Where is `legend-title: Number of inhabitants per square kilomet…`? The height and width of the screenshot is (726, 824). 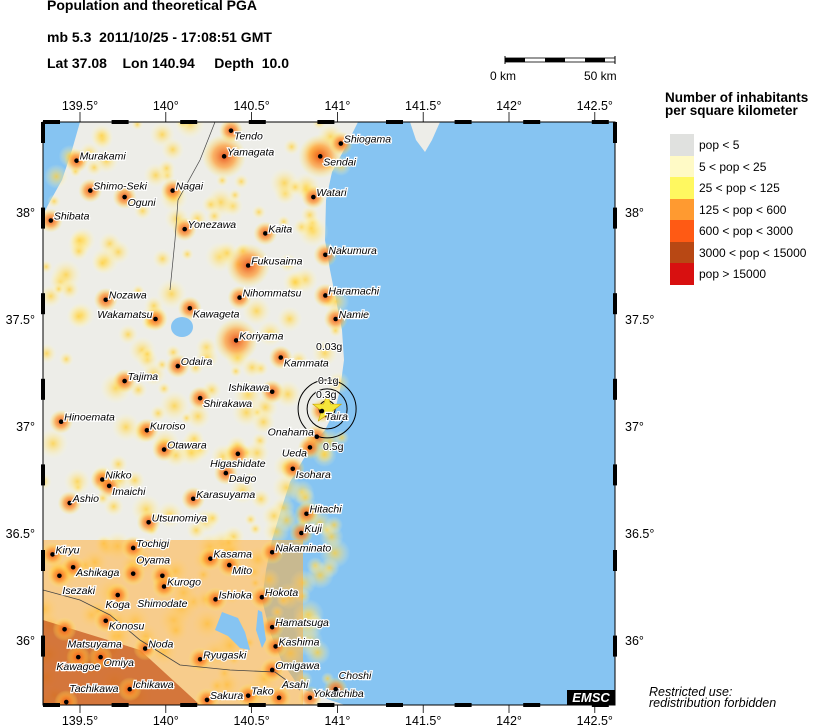 legend-title: Number of inhabitants per square kilomet… is located at coordinates (736, 104).